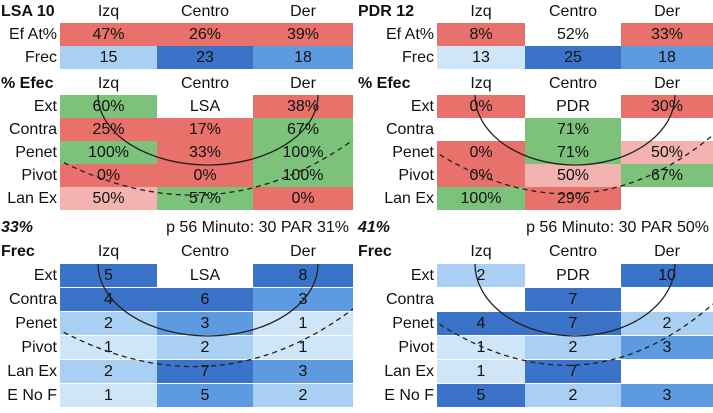  I want to click on ef-at-izq: 8%, so click(481, 34).